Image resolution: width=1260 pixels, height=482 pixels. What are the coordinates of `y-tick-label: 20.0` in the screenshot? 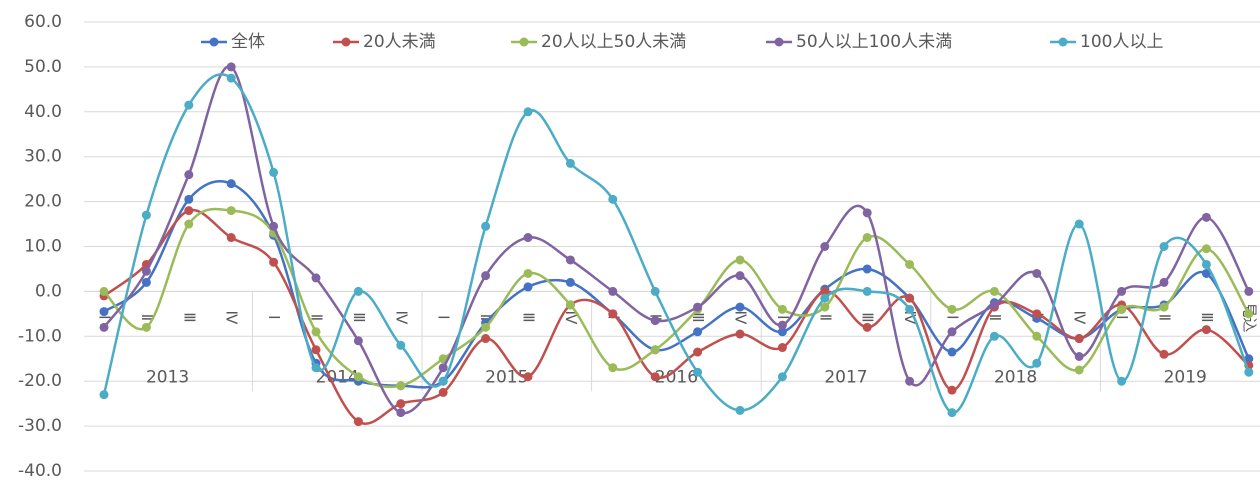 It's located at (43, 202).